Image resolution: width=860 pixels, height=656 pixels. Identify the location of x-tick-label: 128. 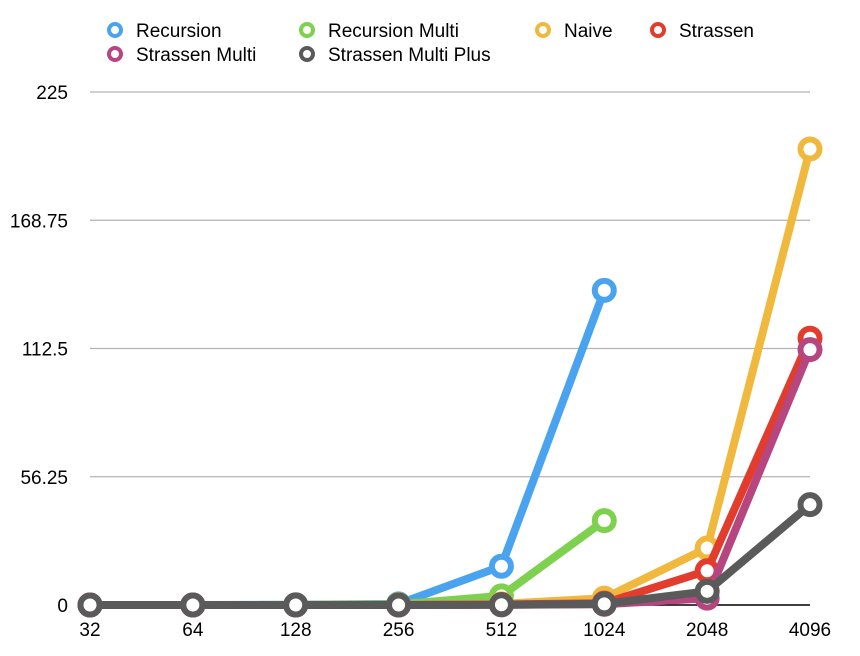
(296, 630).